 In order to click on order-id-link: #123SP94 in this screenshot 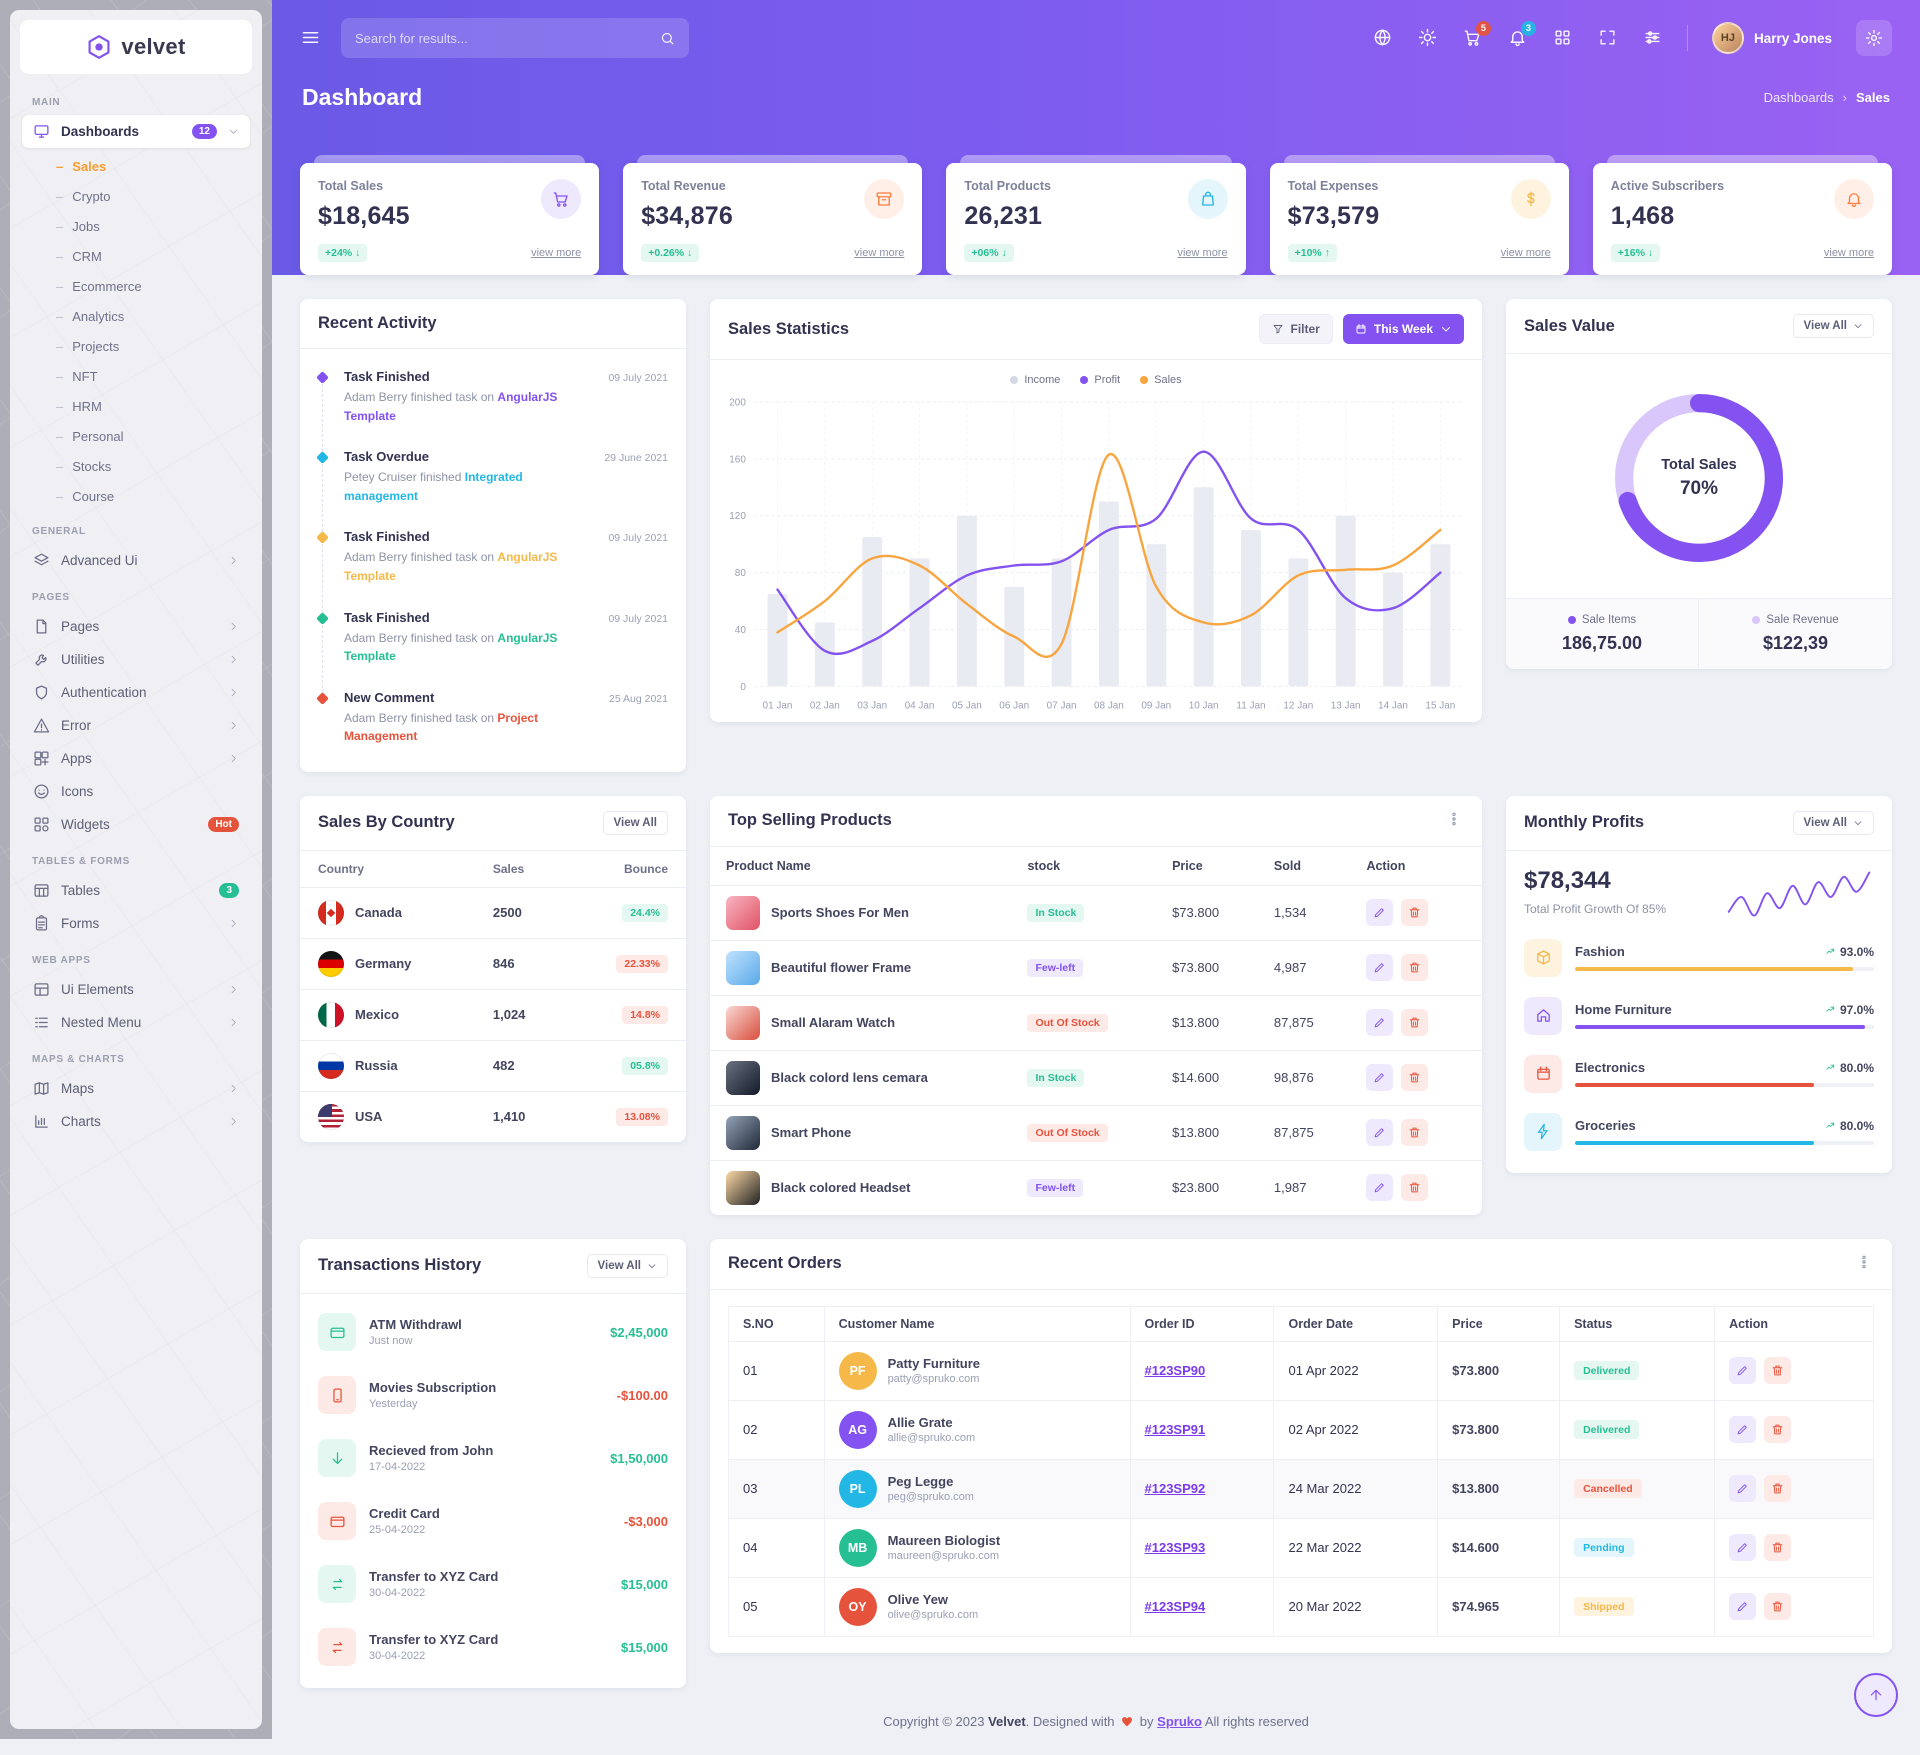, I will do `click(1175, 1606)`.